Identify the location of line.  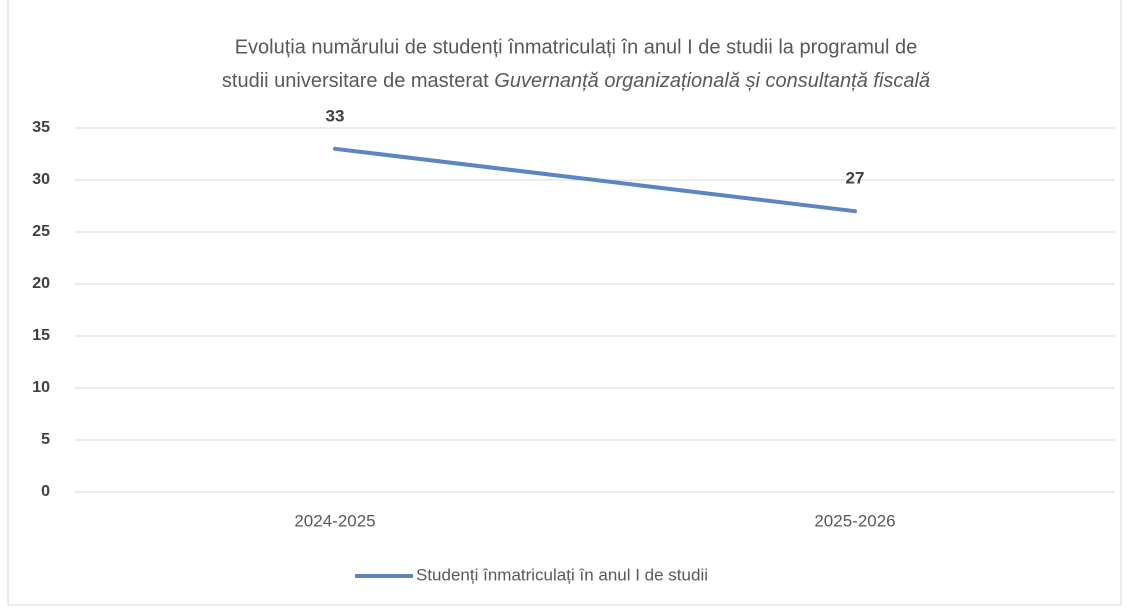
(595, 180).